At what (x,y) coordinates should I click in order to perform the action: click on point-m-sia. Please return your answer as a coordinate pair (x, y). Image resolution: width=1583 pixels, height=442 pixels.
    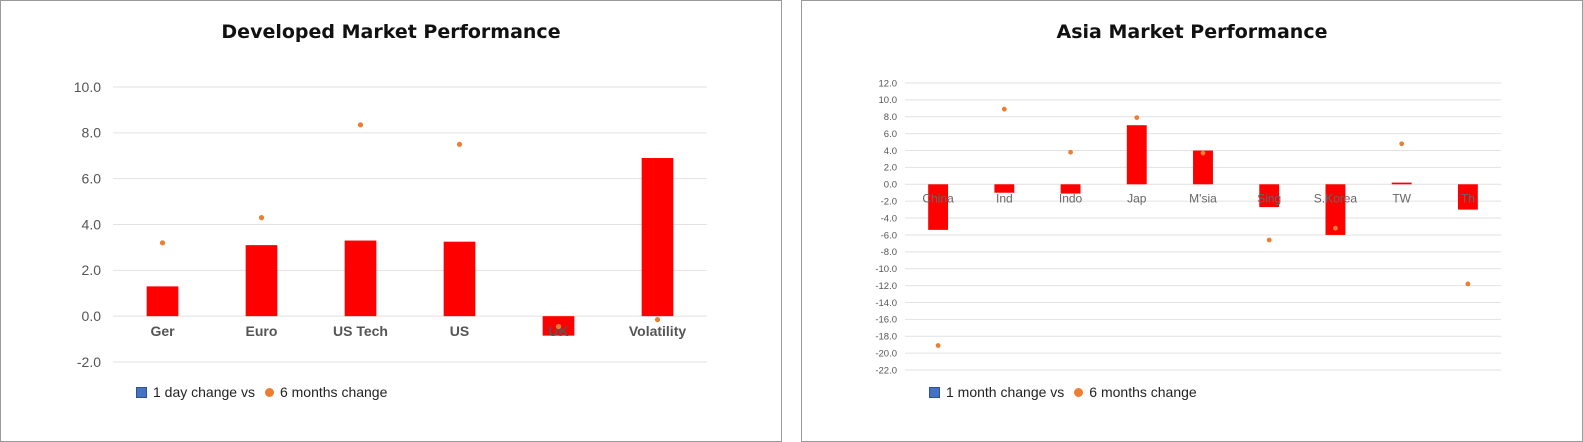
    Looking at the image, I should click on (1203, 153).